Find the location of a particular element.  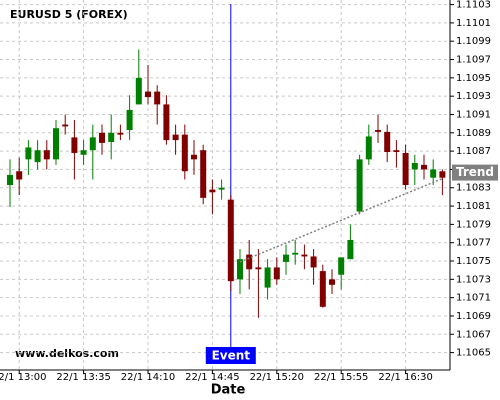

y-tick-label: 1.1089 is located at coordinates (473, 133).